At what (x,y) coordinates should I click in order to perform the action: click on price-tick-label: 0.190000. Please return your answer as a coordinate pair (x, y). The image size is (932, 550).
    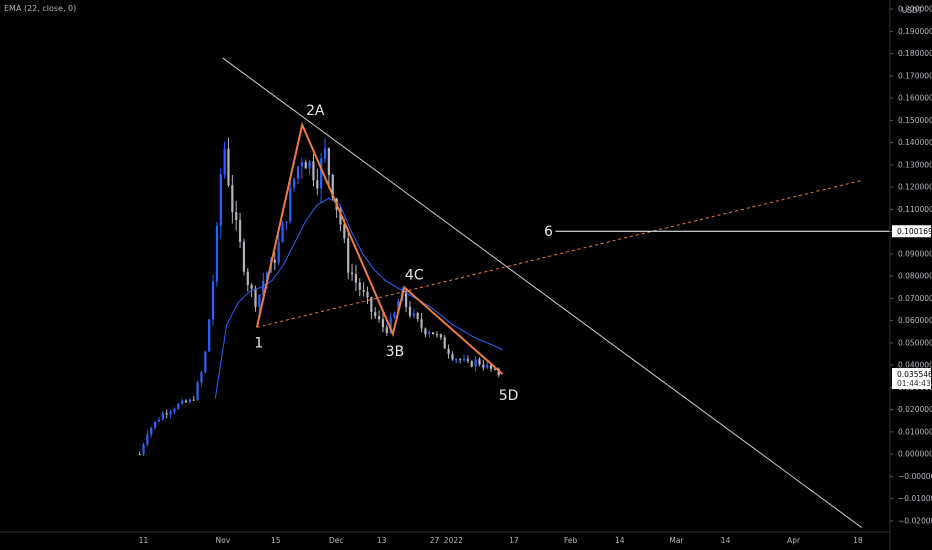
    Looking at the image, I should click on (915, 31).